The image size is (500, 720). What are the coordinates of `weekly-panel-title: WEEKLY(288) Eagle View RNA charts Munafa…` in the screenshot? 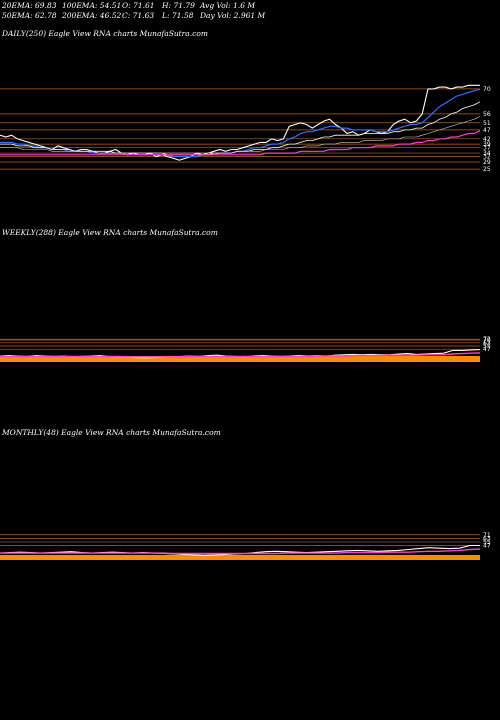 It's located at (110, 232).